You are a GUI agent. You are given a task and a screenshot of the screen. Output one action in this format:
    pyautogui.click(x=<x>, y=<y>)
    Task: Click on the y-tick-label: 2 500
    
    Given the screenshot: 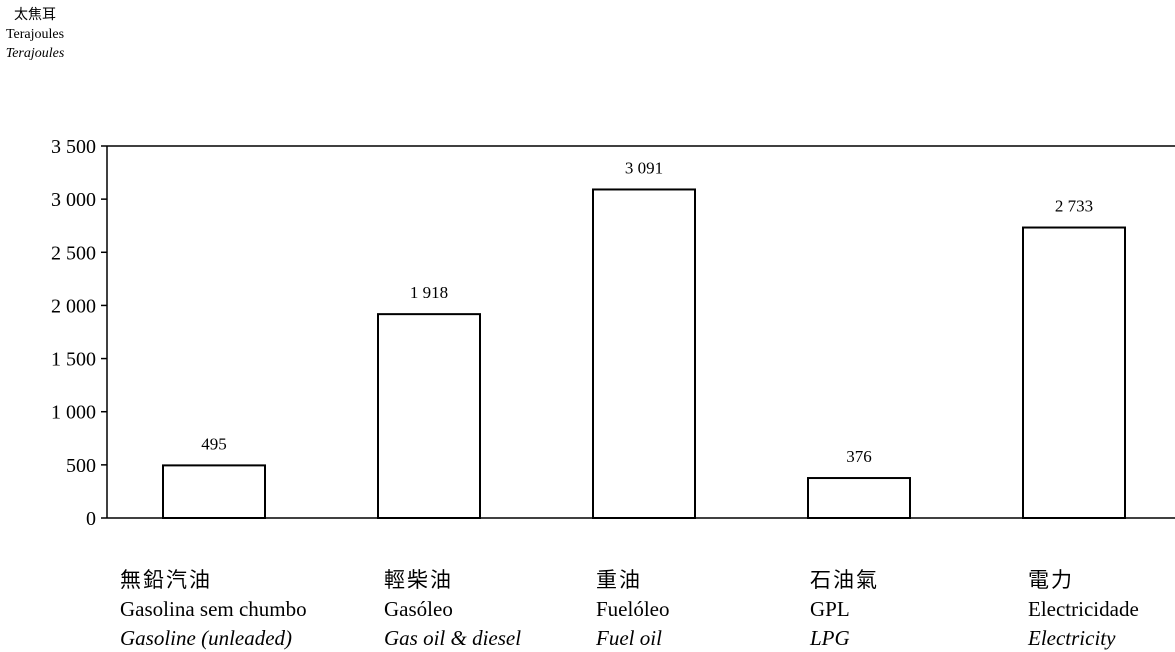 What is the action you would take?
    pyautogui.click(x=73, y=253)
    